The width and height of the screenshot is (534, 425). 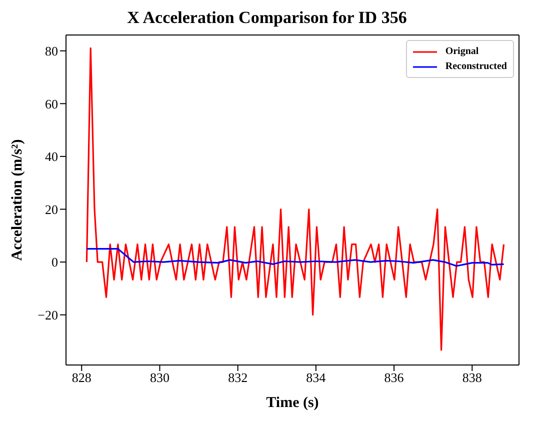 What do you see at coordinates (238, 378) in the screenshot?
I see `x-tick-label: 832` at bounding box center [238, 378].